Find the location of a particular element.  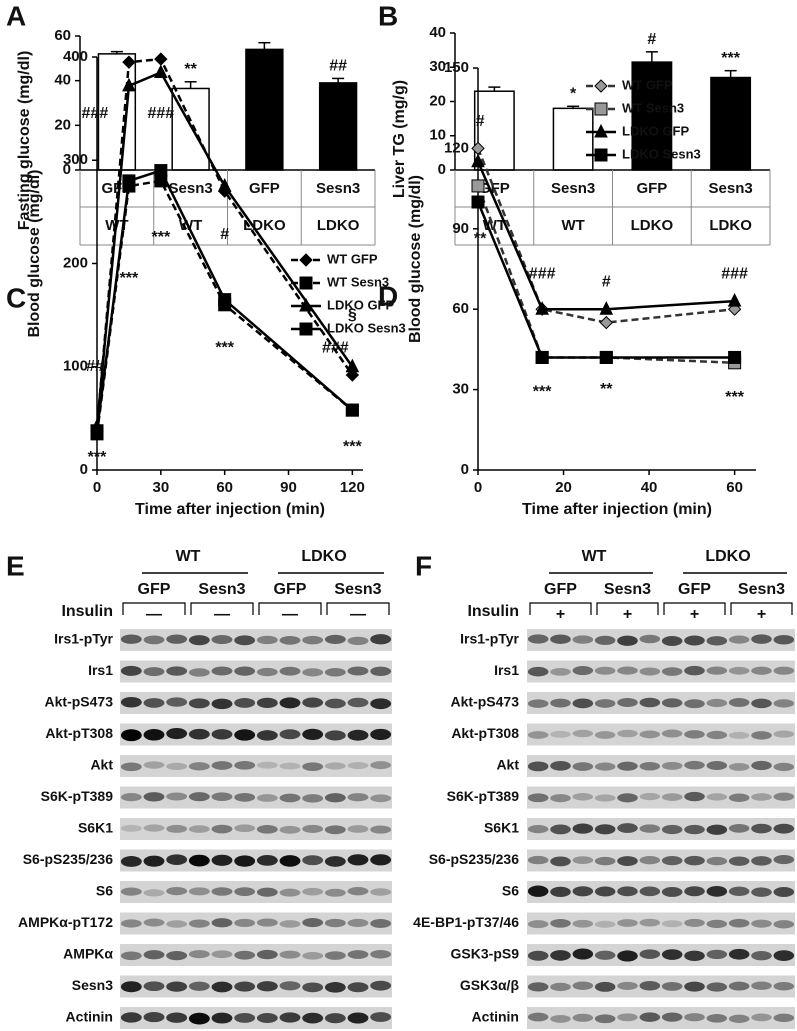

blot-row-label: S6 is located at coordinates (510, 891).